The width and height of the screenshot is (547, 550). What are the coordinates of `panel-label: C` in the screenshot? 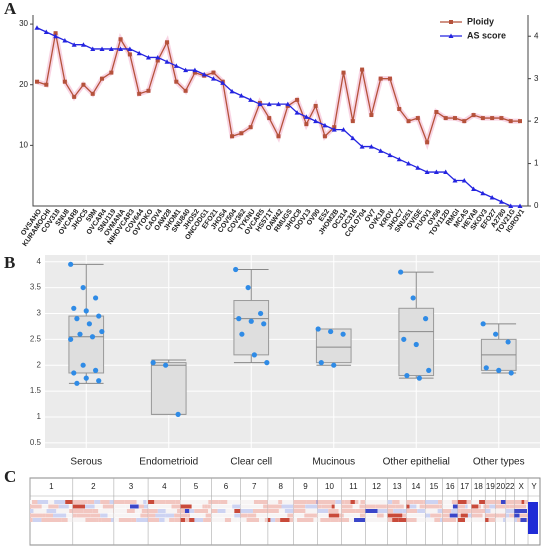 It's located at (10, 476).